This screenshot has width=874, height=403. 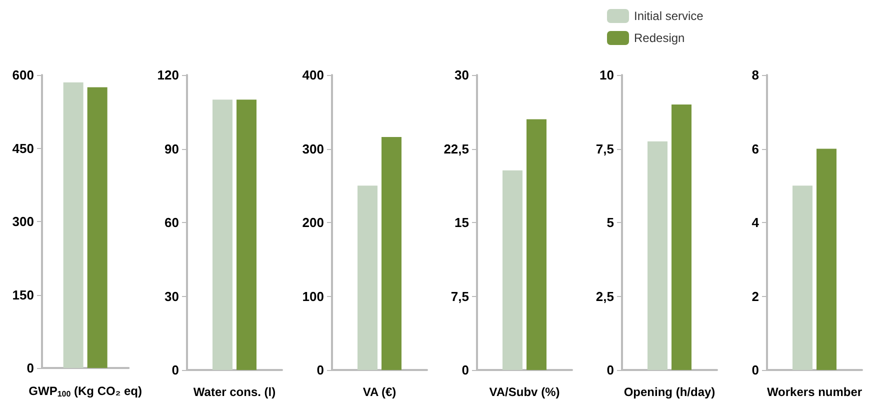 What do you see at coordinates (168, 75) in the screenshot?
I see `y-tick-label: 120` at bounding box center [168, 75].